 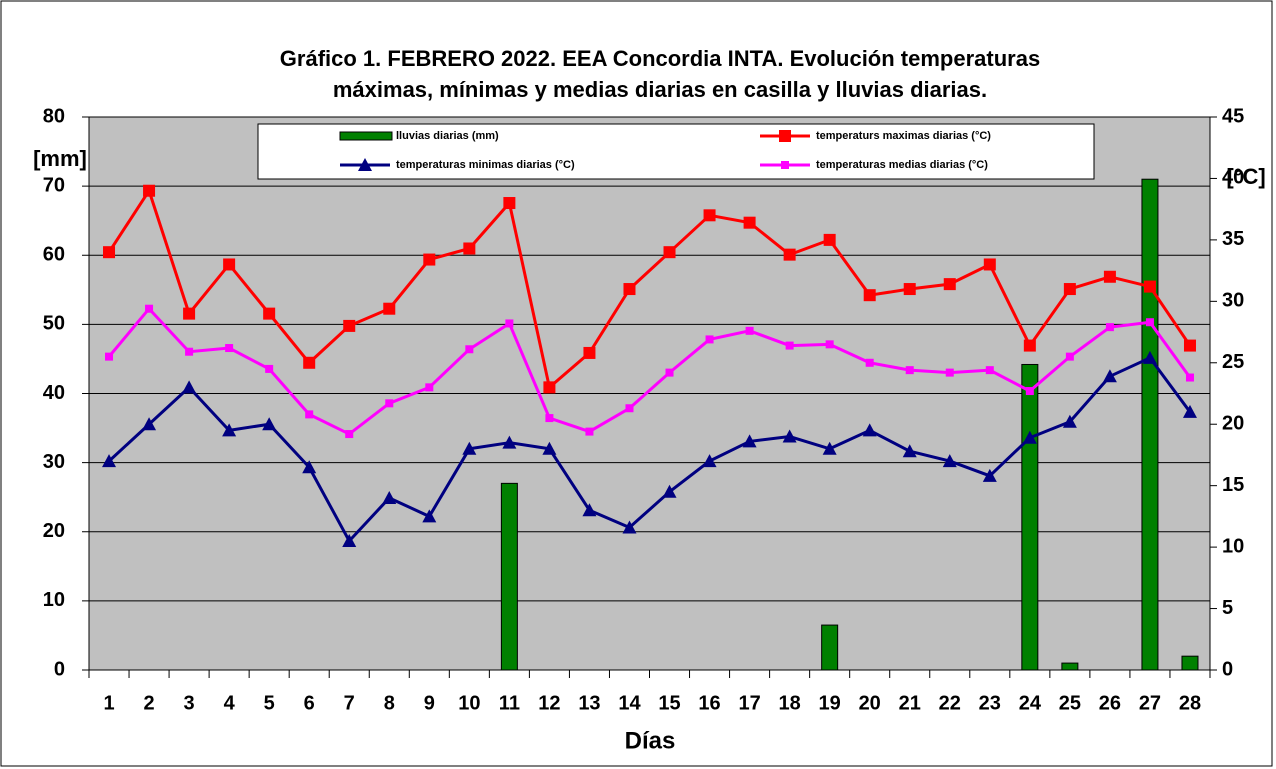 I want to click on y2-tick-label: 40, so click(x=1233, y=178).